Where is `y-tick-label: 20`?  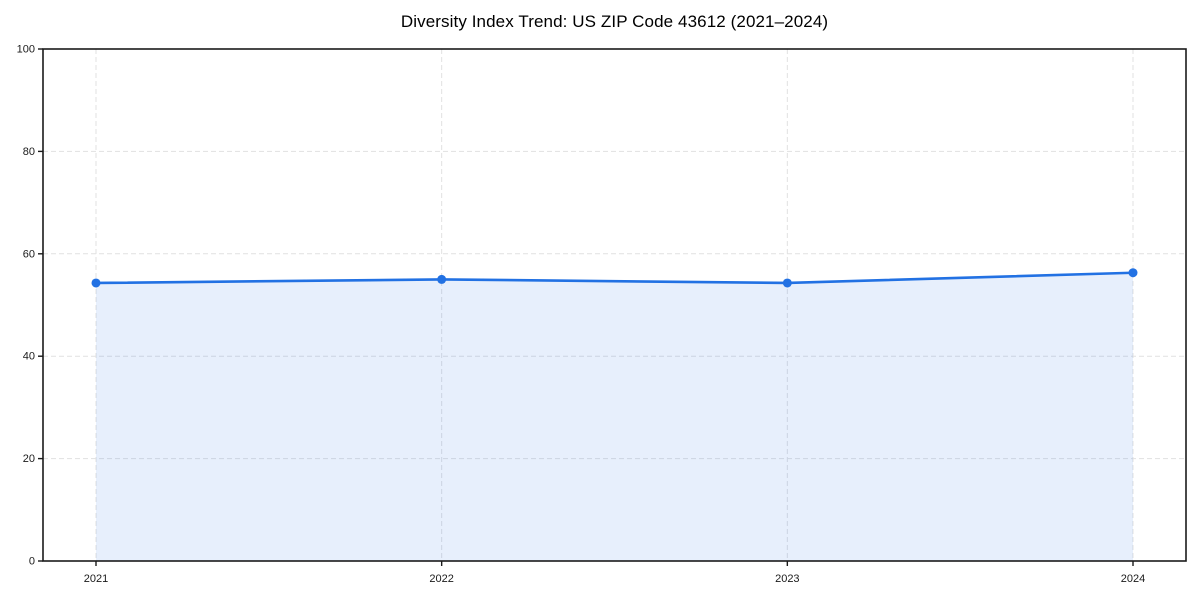 y-tick-label: 20 is located at coordinates (29, 459).